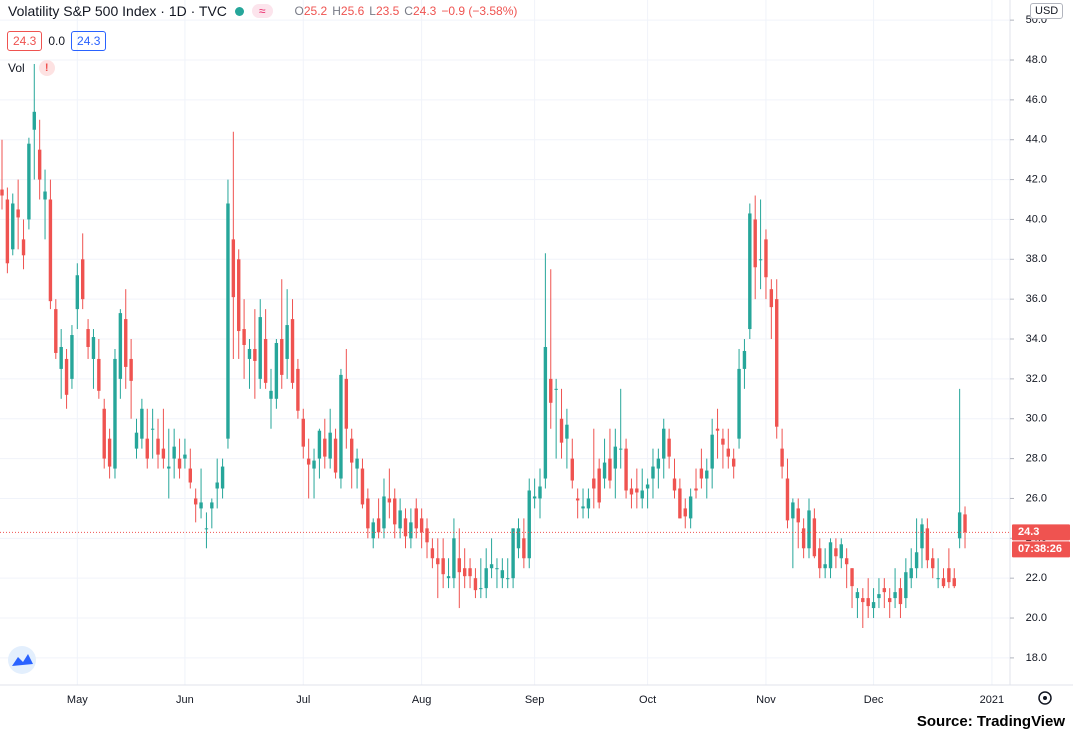 This screenshot has height=735, width=1073. Describe the element at coordinates (1036, 259) in the screenshot. I see `y-tick-label: 38.0` at that location.